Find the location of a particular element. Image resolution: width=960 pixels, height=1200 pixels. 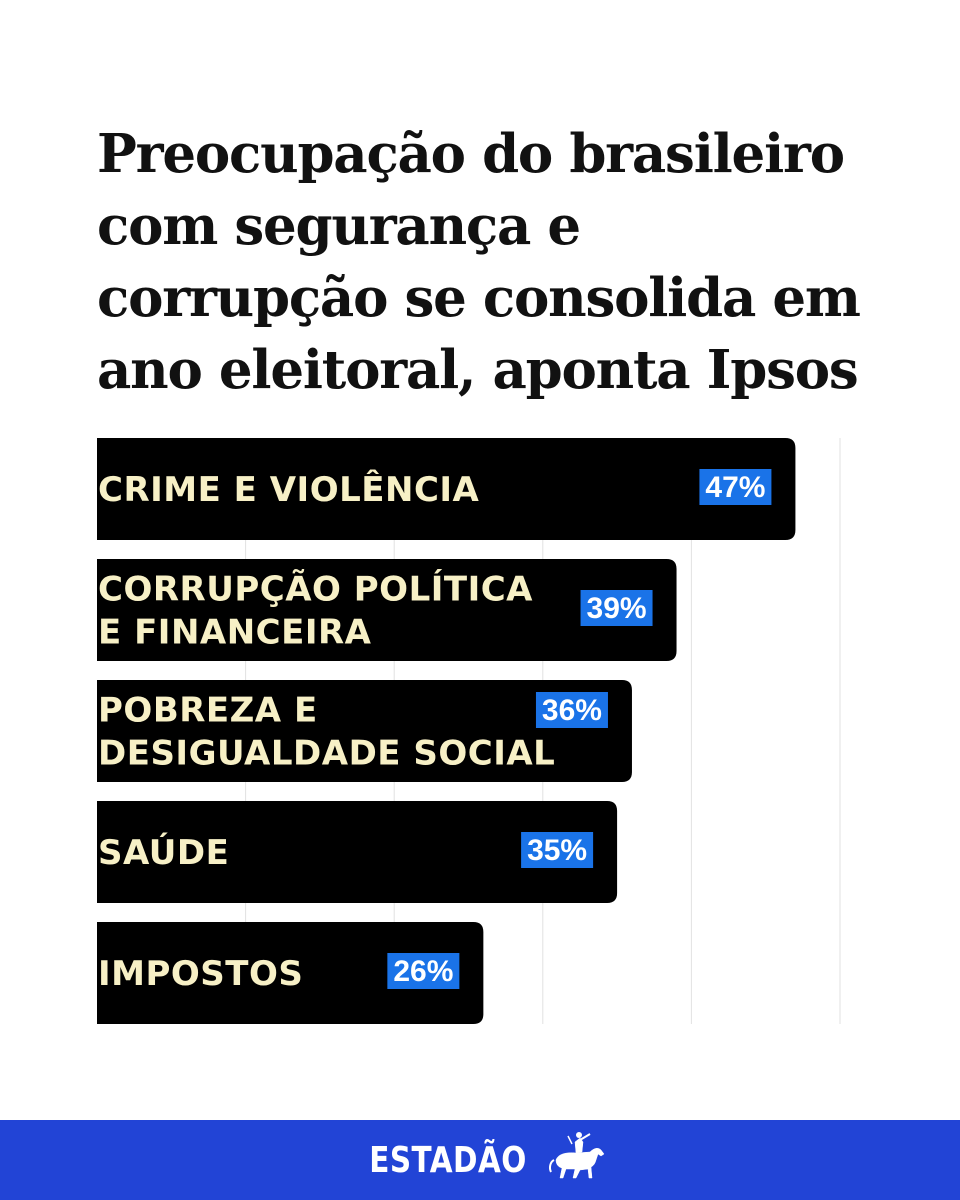

value-label: 35% is located at coordinates (557, 850).